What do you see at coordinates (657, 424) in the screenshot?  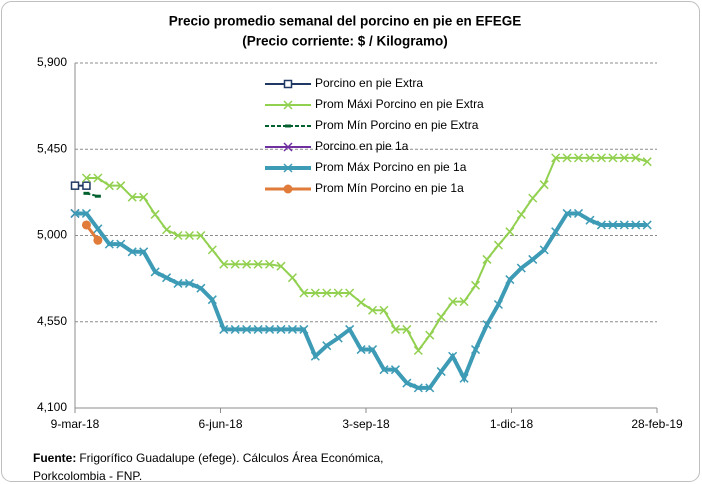 I see `x-tick-label: 28-feb-19` at bounding box center [657, 424].